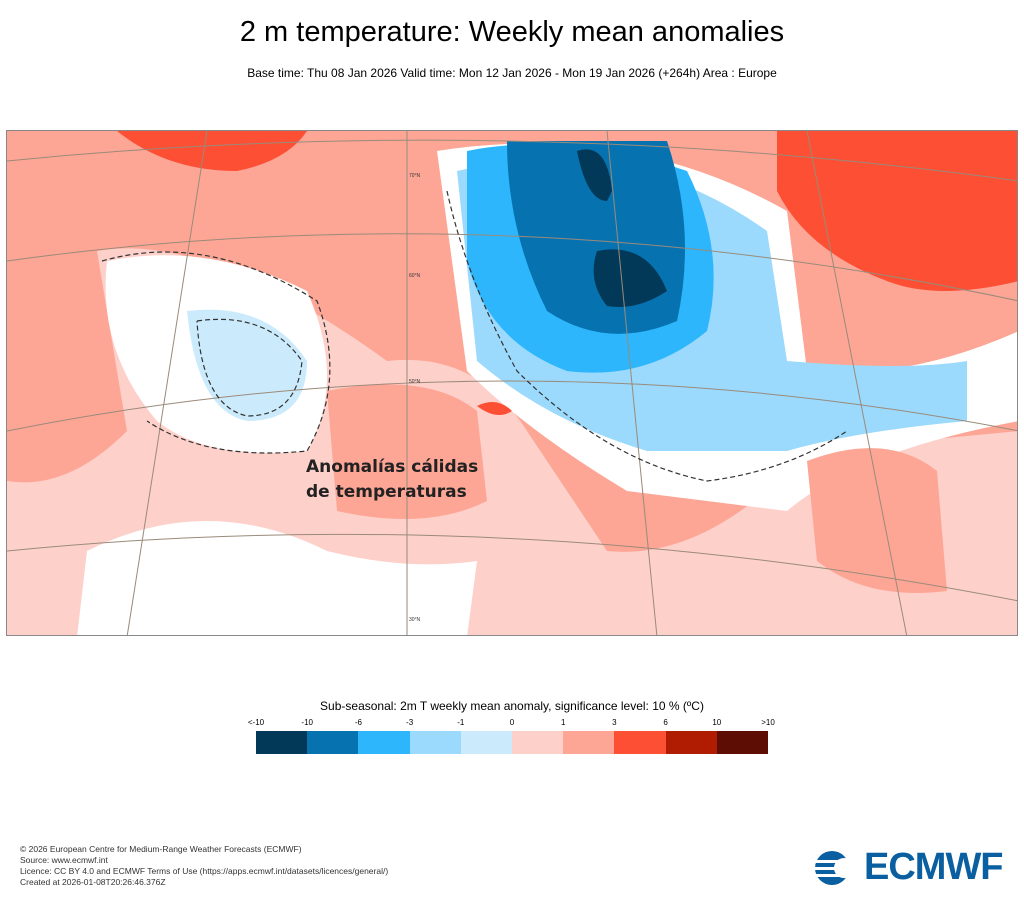 Image resolution: width=1024 pixels, height=922 pixels. What do you see at coordinates (307, 722) in the screenshot?
I see `colorbar-label: -10` at bounding box center [307, 722].